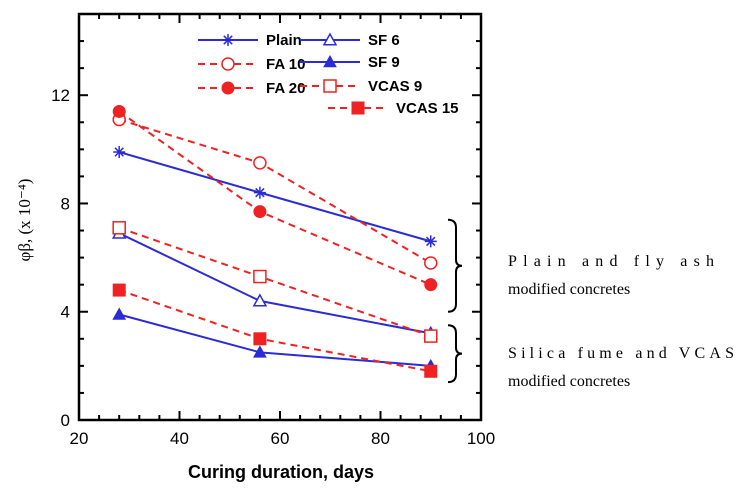 This screenshot has width=737, height=491. What do you see at coordinates (427, 108) in the screenshot?
I see `legend-label-vcas-15: VCAS 15` at bounding box center [427, 108].